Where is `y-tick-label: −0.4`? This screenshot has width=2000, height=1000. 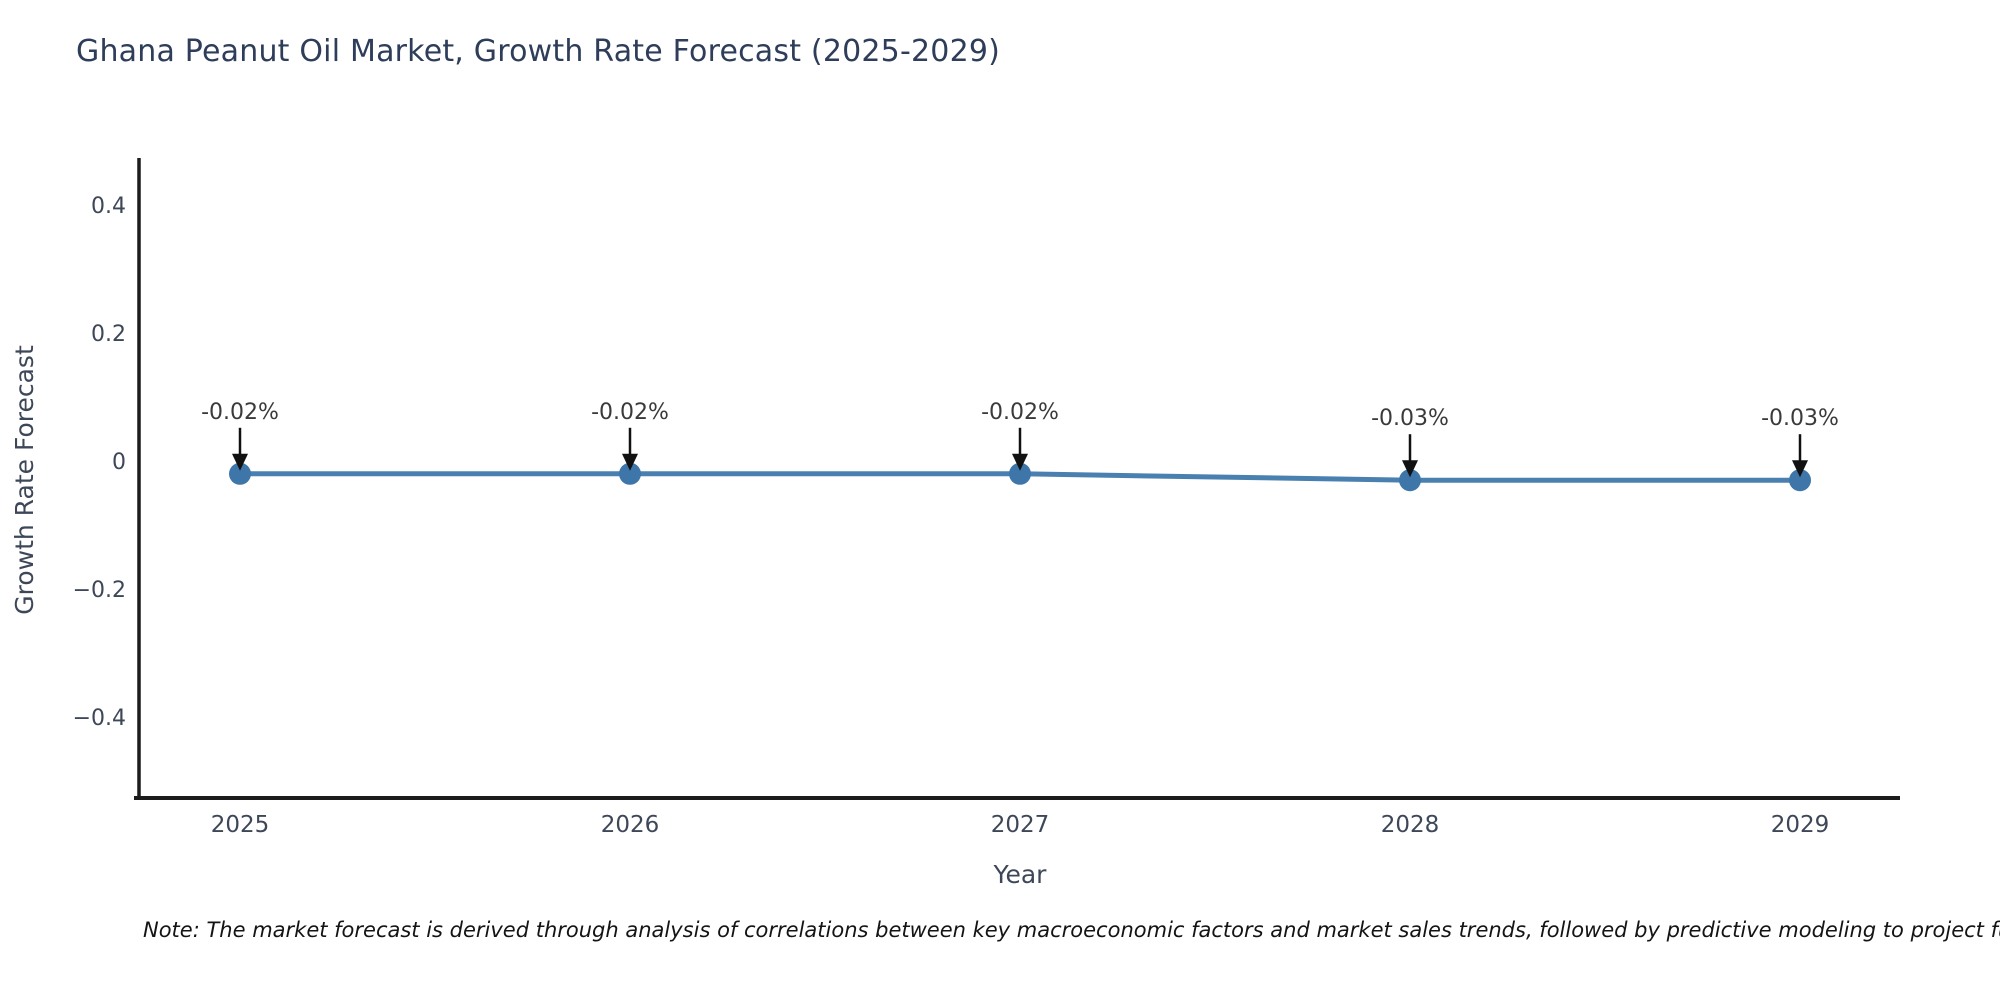 y-tick-label: −0.4 is located at coordinates (99, 718).